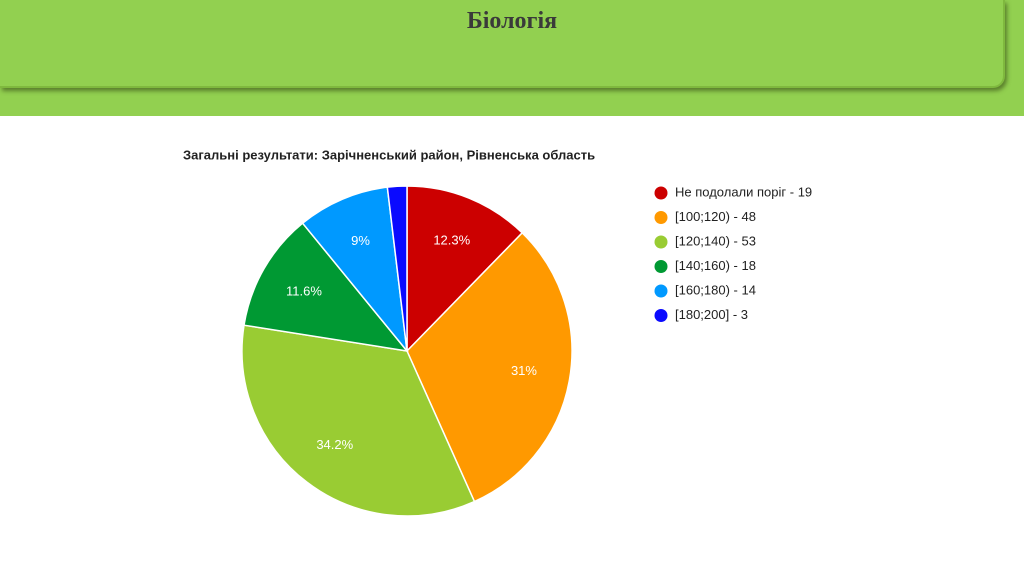 This screenshot has width=1024, height=574. I want to click on legend-label: [140;160) - 18, so click(715, 265).